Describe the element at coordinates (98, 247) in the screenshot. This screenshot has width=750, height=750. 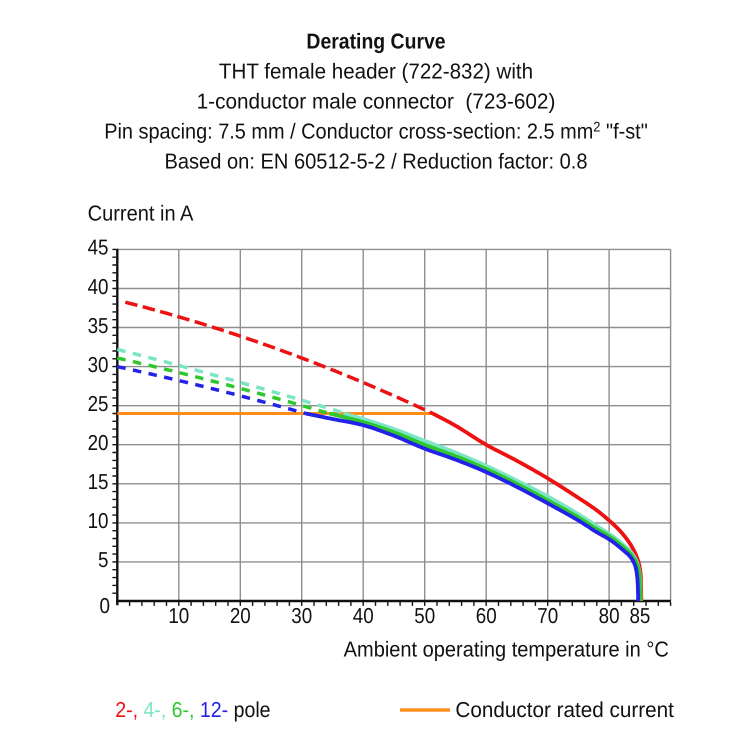
I see `svg-text: 45` at that location.